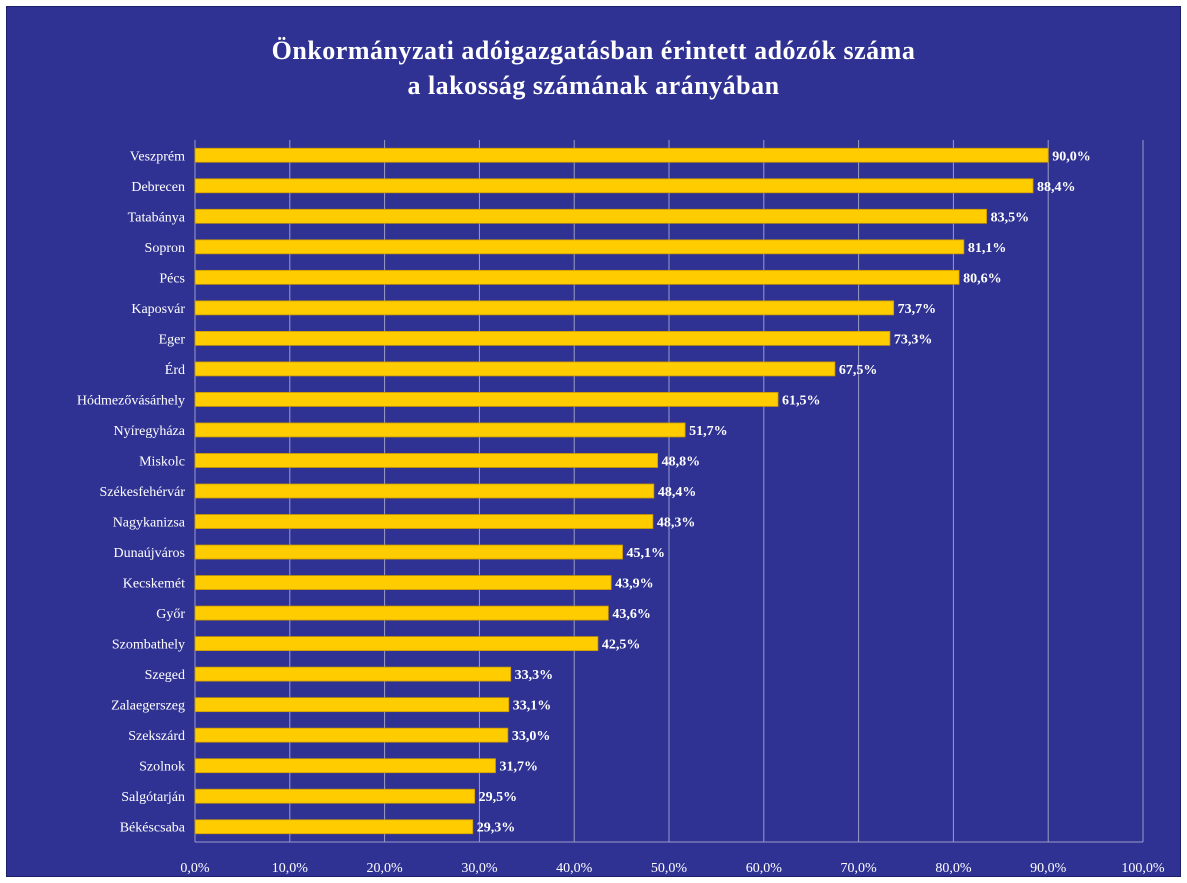 This screenshot has width=1187, height=883. Describe the element at coordinates (195, 868) in the screenshot. I see `x-tick-label-0: 0,0%` at that location.